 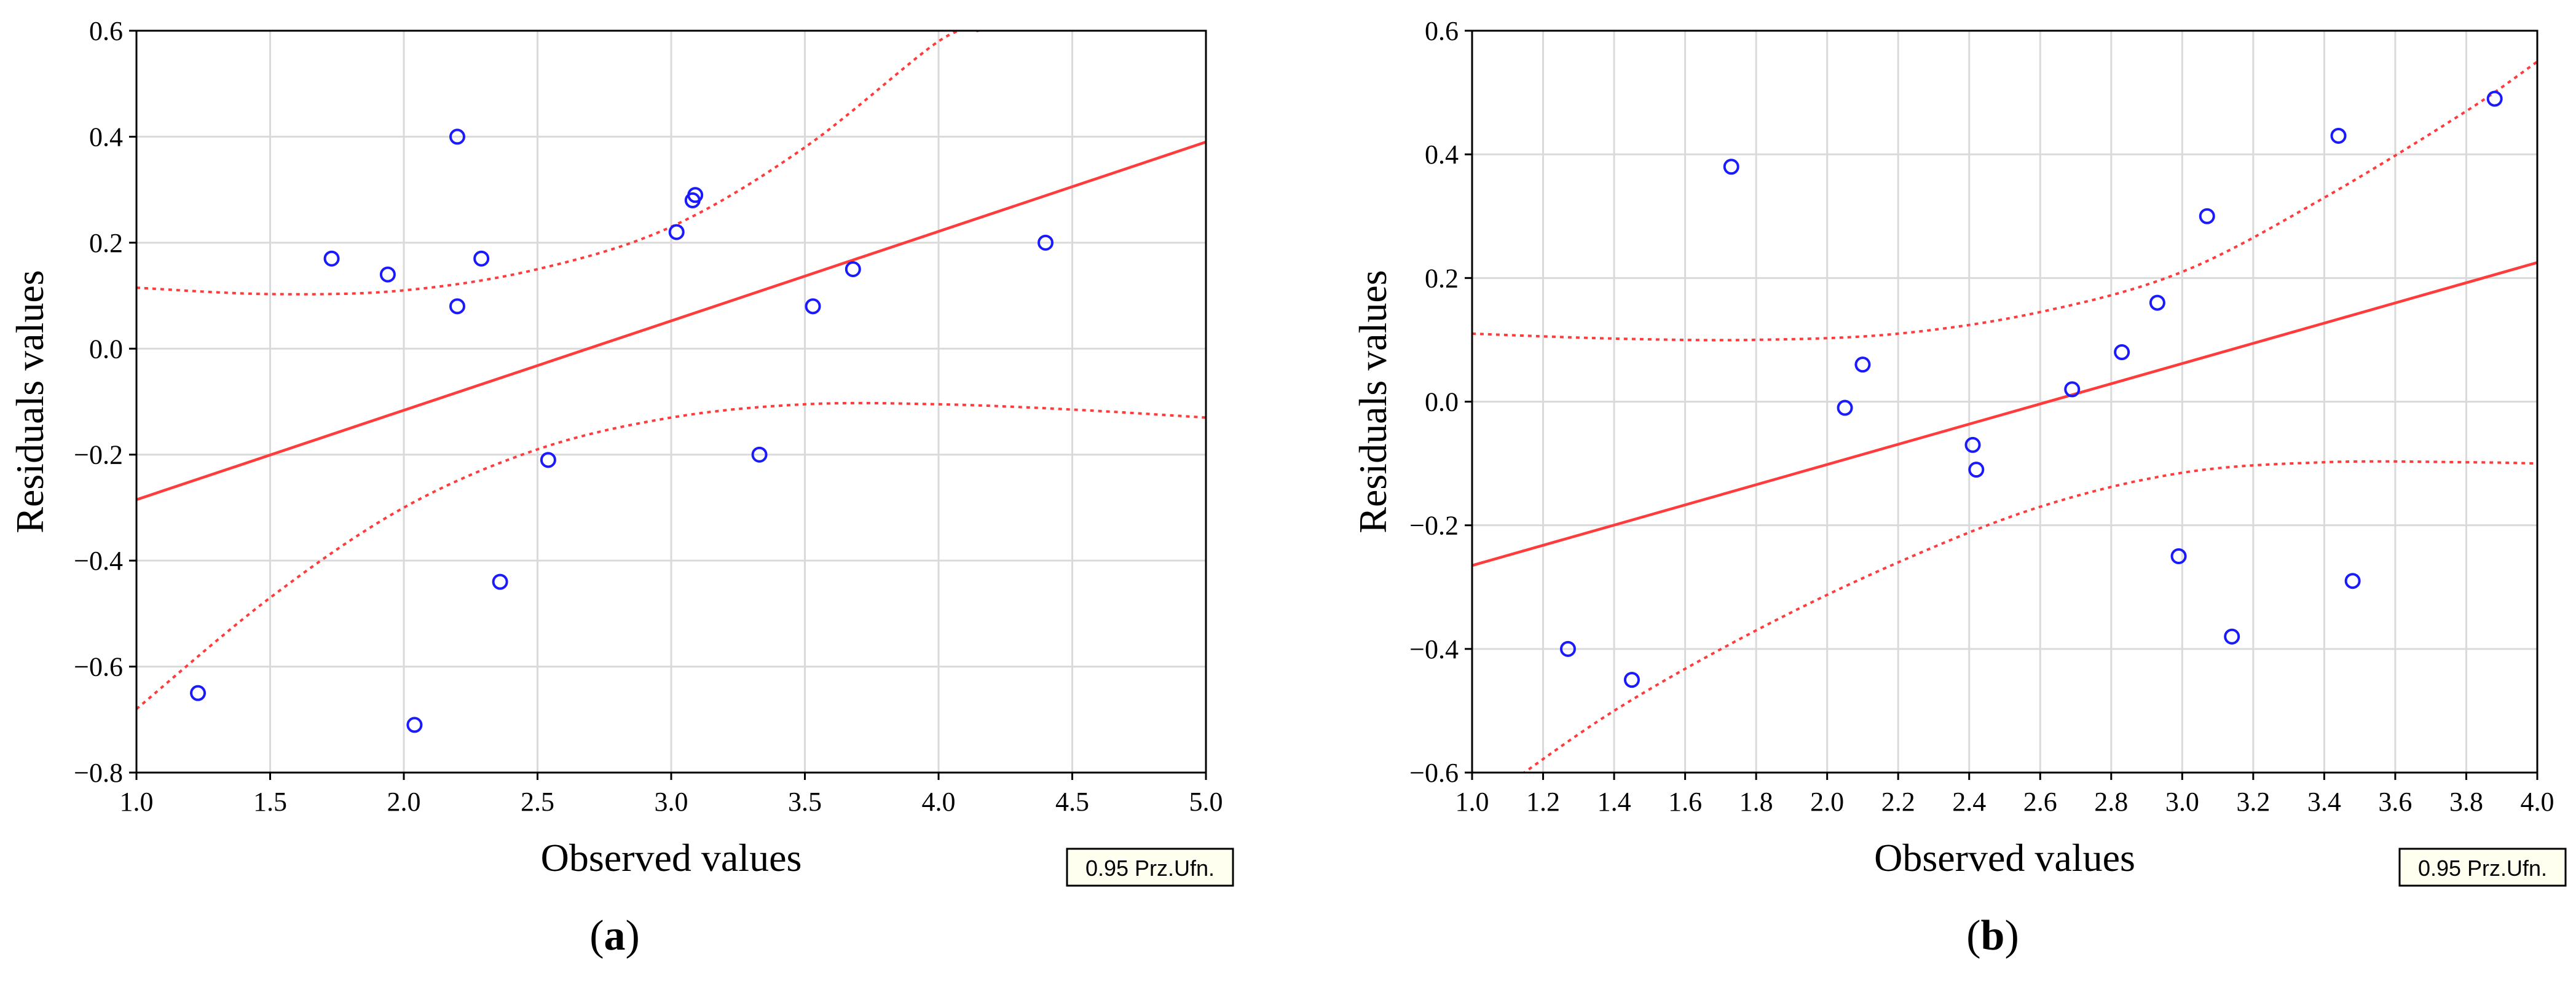 I want to click on x-tick-label: 3.6, so click(x=2395, y=802).